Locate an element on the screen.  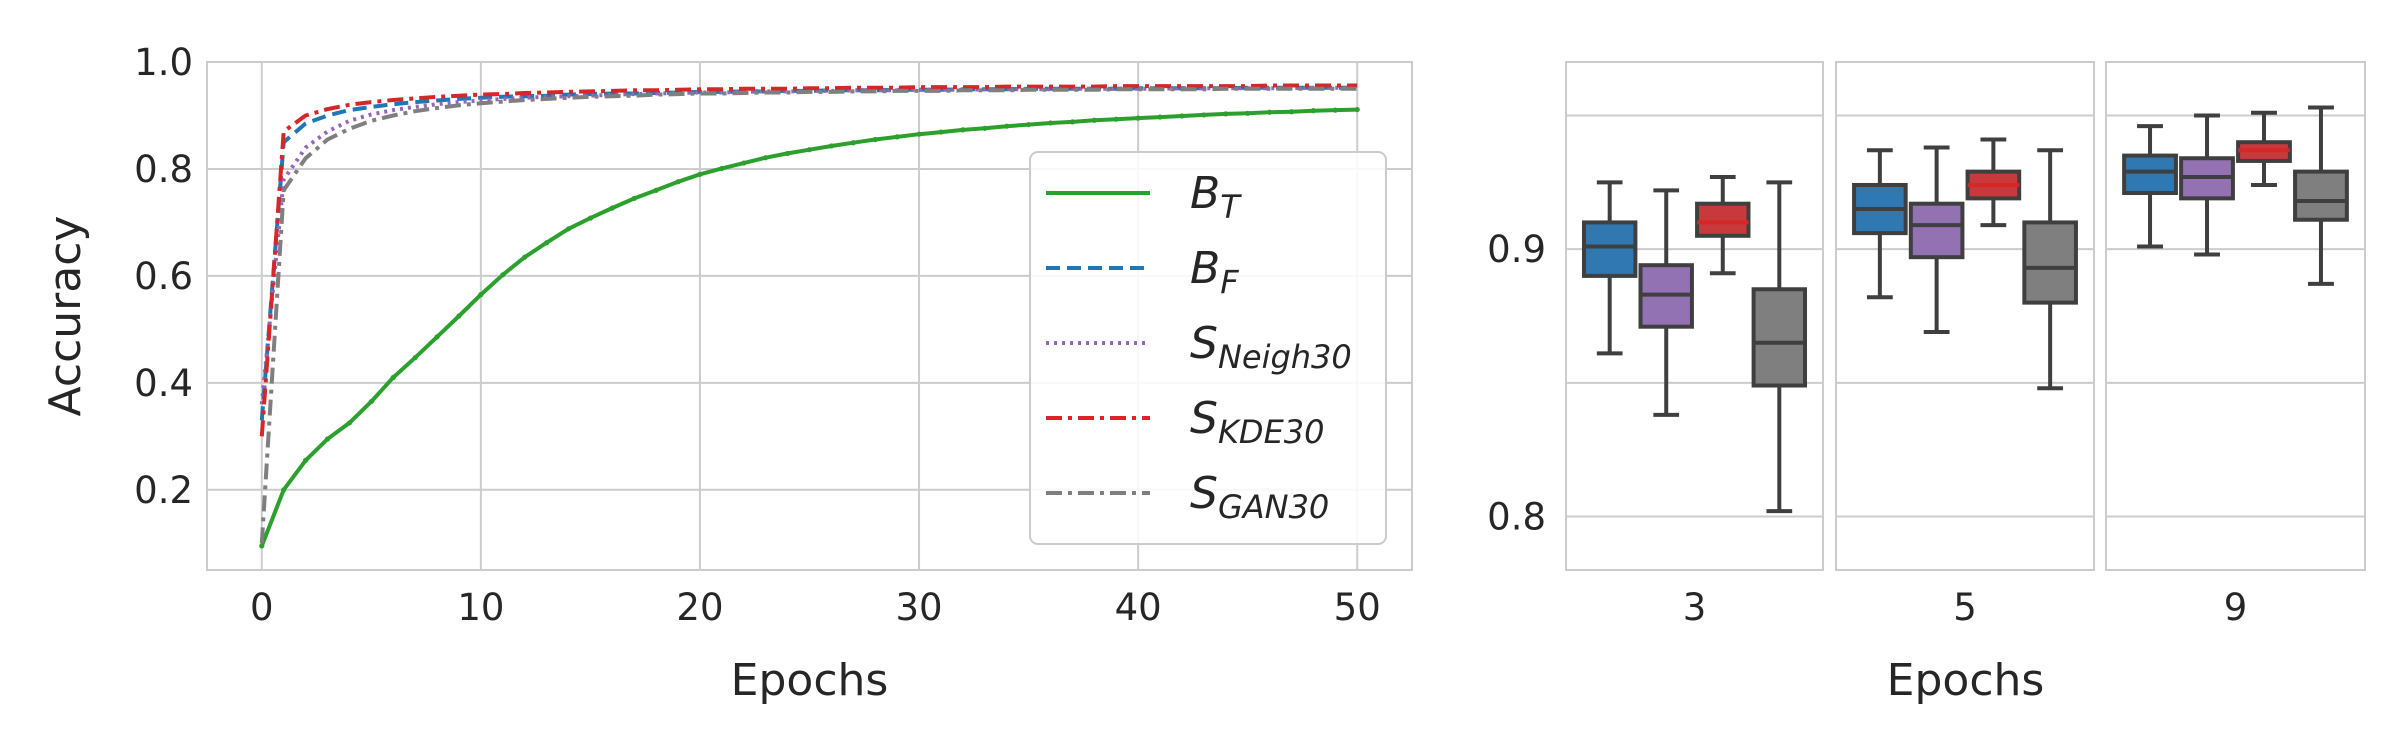
x-tick-label: 10 is located at coordinates (480, 607).